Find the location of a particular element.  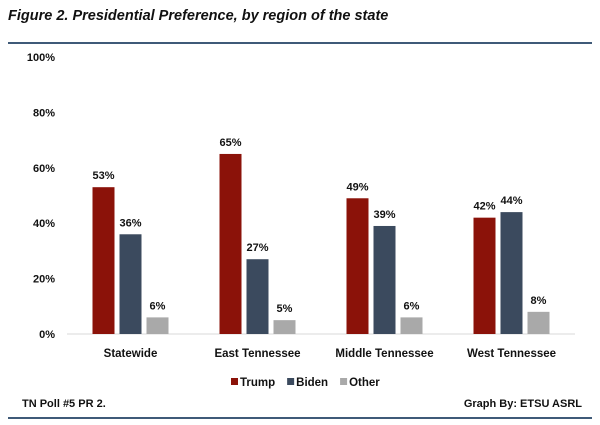

data-label: 53% is located at coordinates (103, 176).